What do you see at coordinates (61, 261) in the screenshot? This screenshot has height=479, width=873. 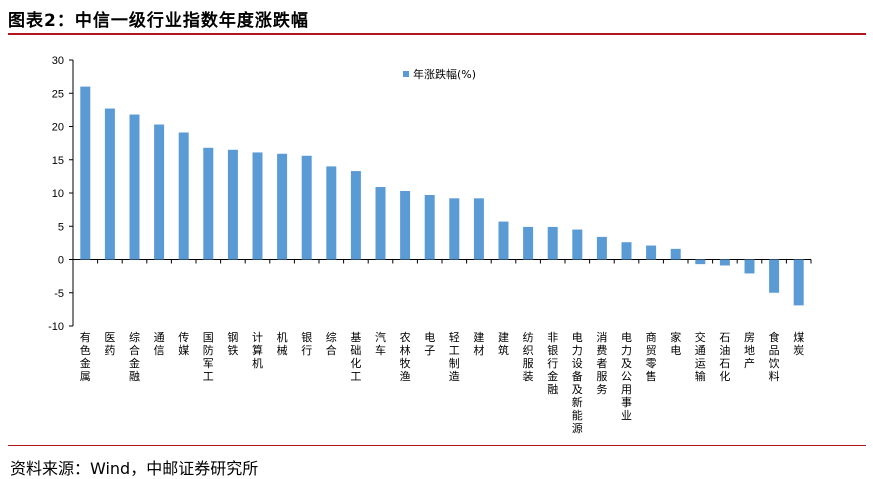 I see `y-tick-label: 0` at bounding box center [61, 261].